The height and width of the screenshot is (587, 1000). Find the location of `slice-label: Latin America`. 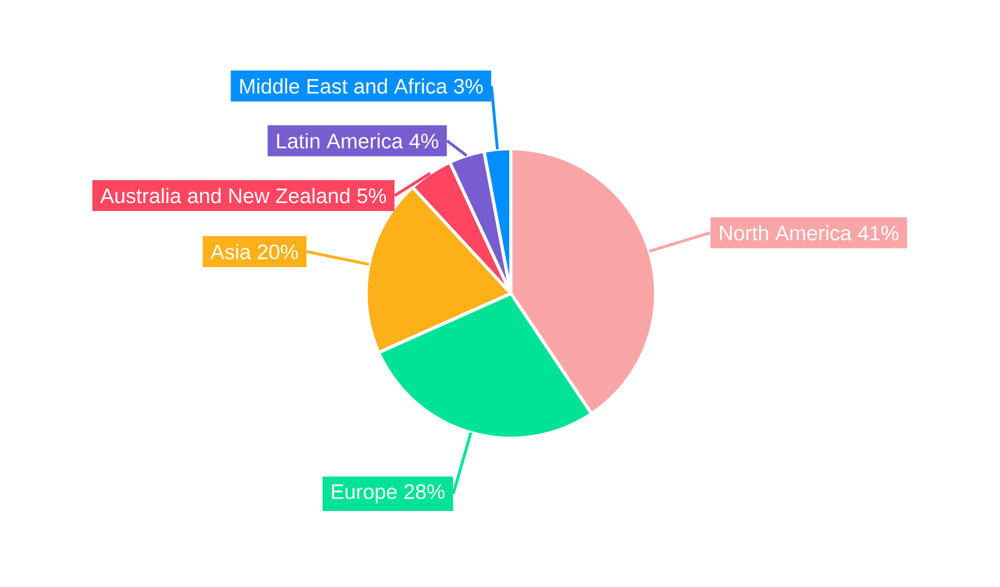

slice-label: Latin America is located at coordinates (340, 140).